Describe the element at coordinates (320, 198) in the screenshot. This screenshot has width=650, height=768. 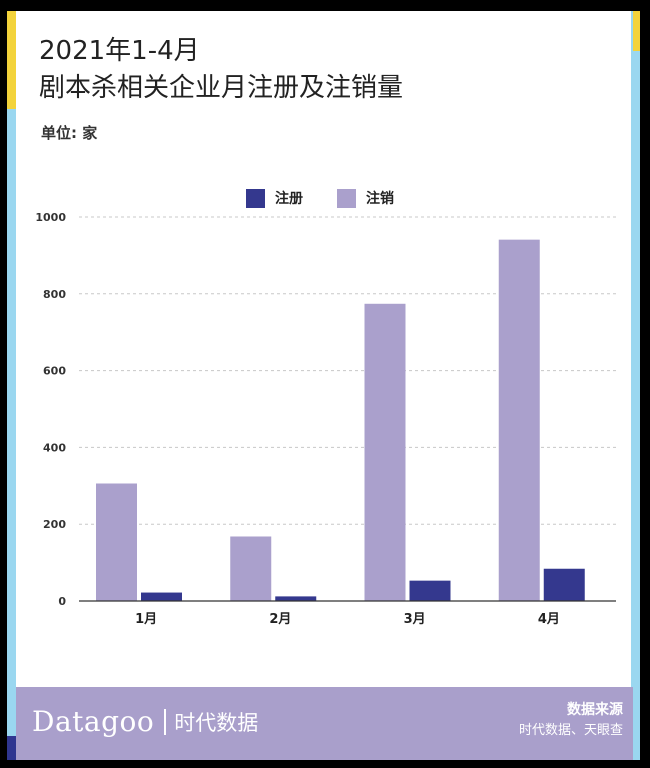
I see `legend: 注册 注销` at that location.